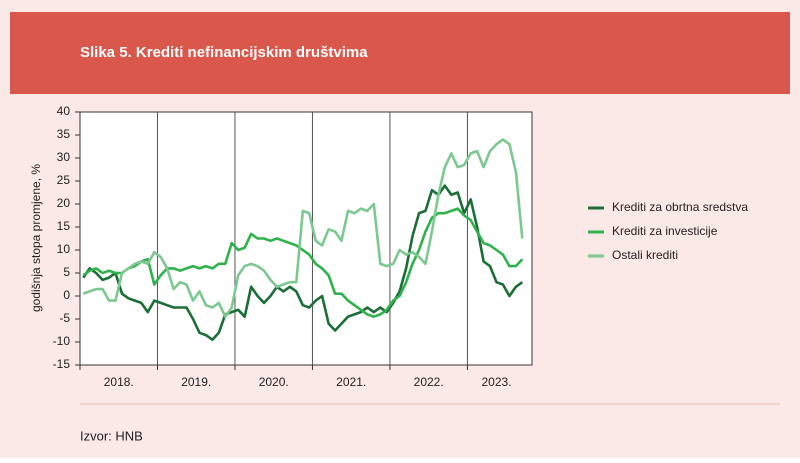 This screenshot has height=463, width=800. Describe the element at coordinates (665, 231) in the screenshot. I see `legend-label: Krediti za investicije` at that location.